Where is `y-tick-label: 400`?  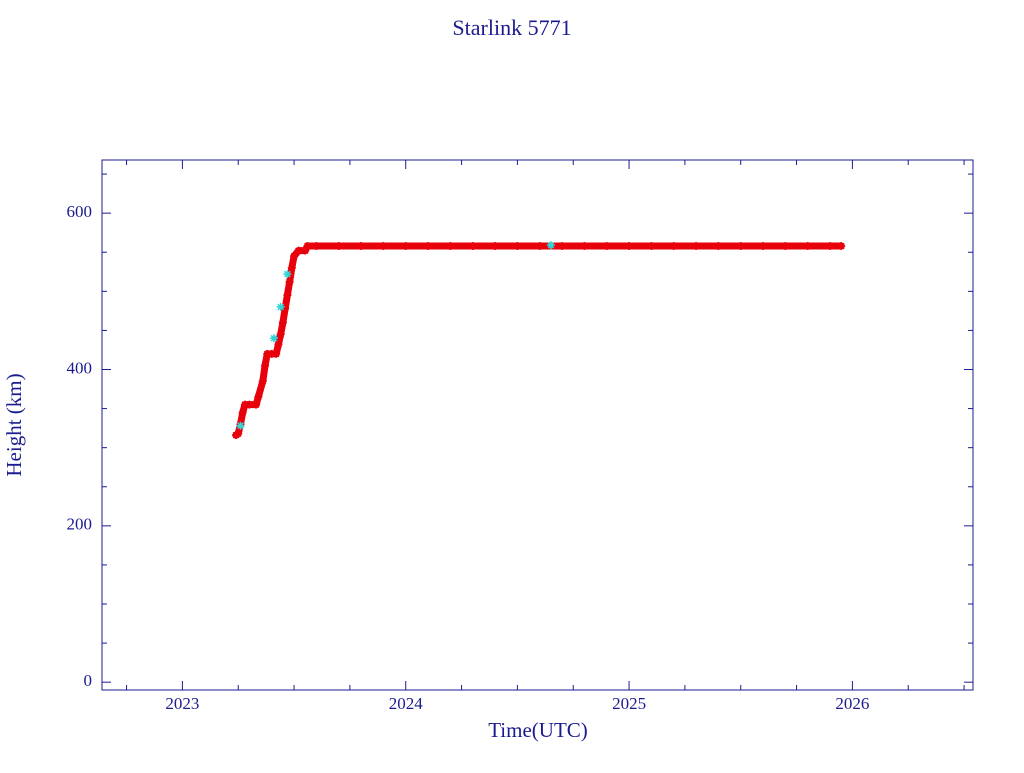 y-tick-label: 400 is located at coordinates (80, 367).